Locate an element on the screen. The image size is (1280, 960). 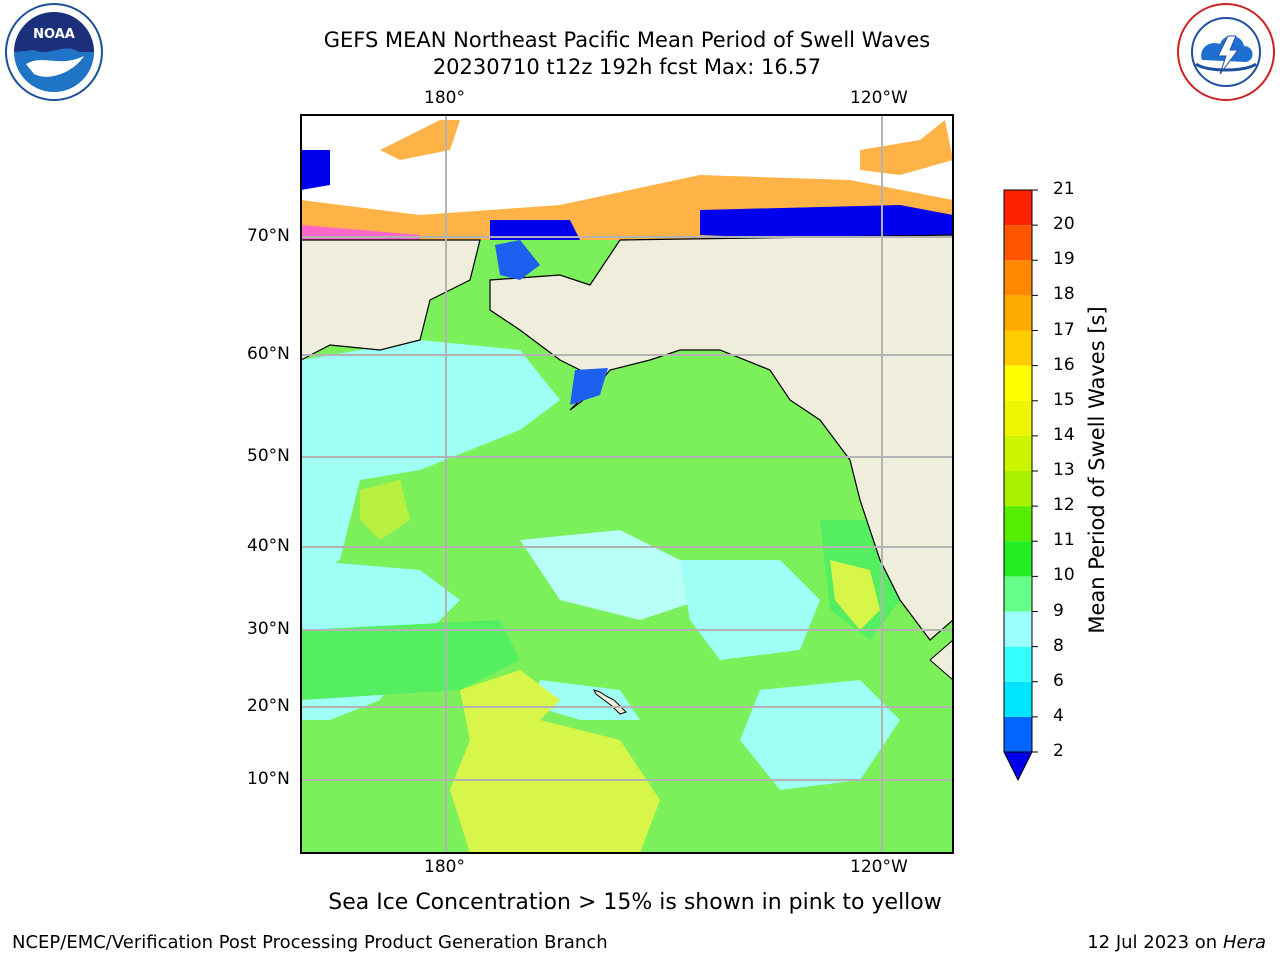
footer-host: Hera is located at coordinates (1244, 942).